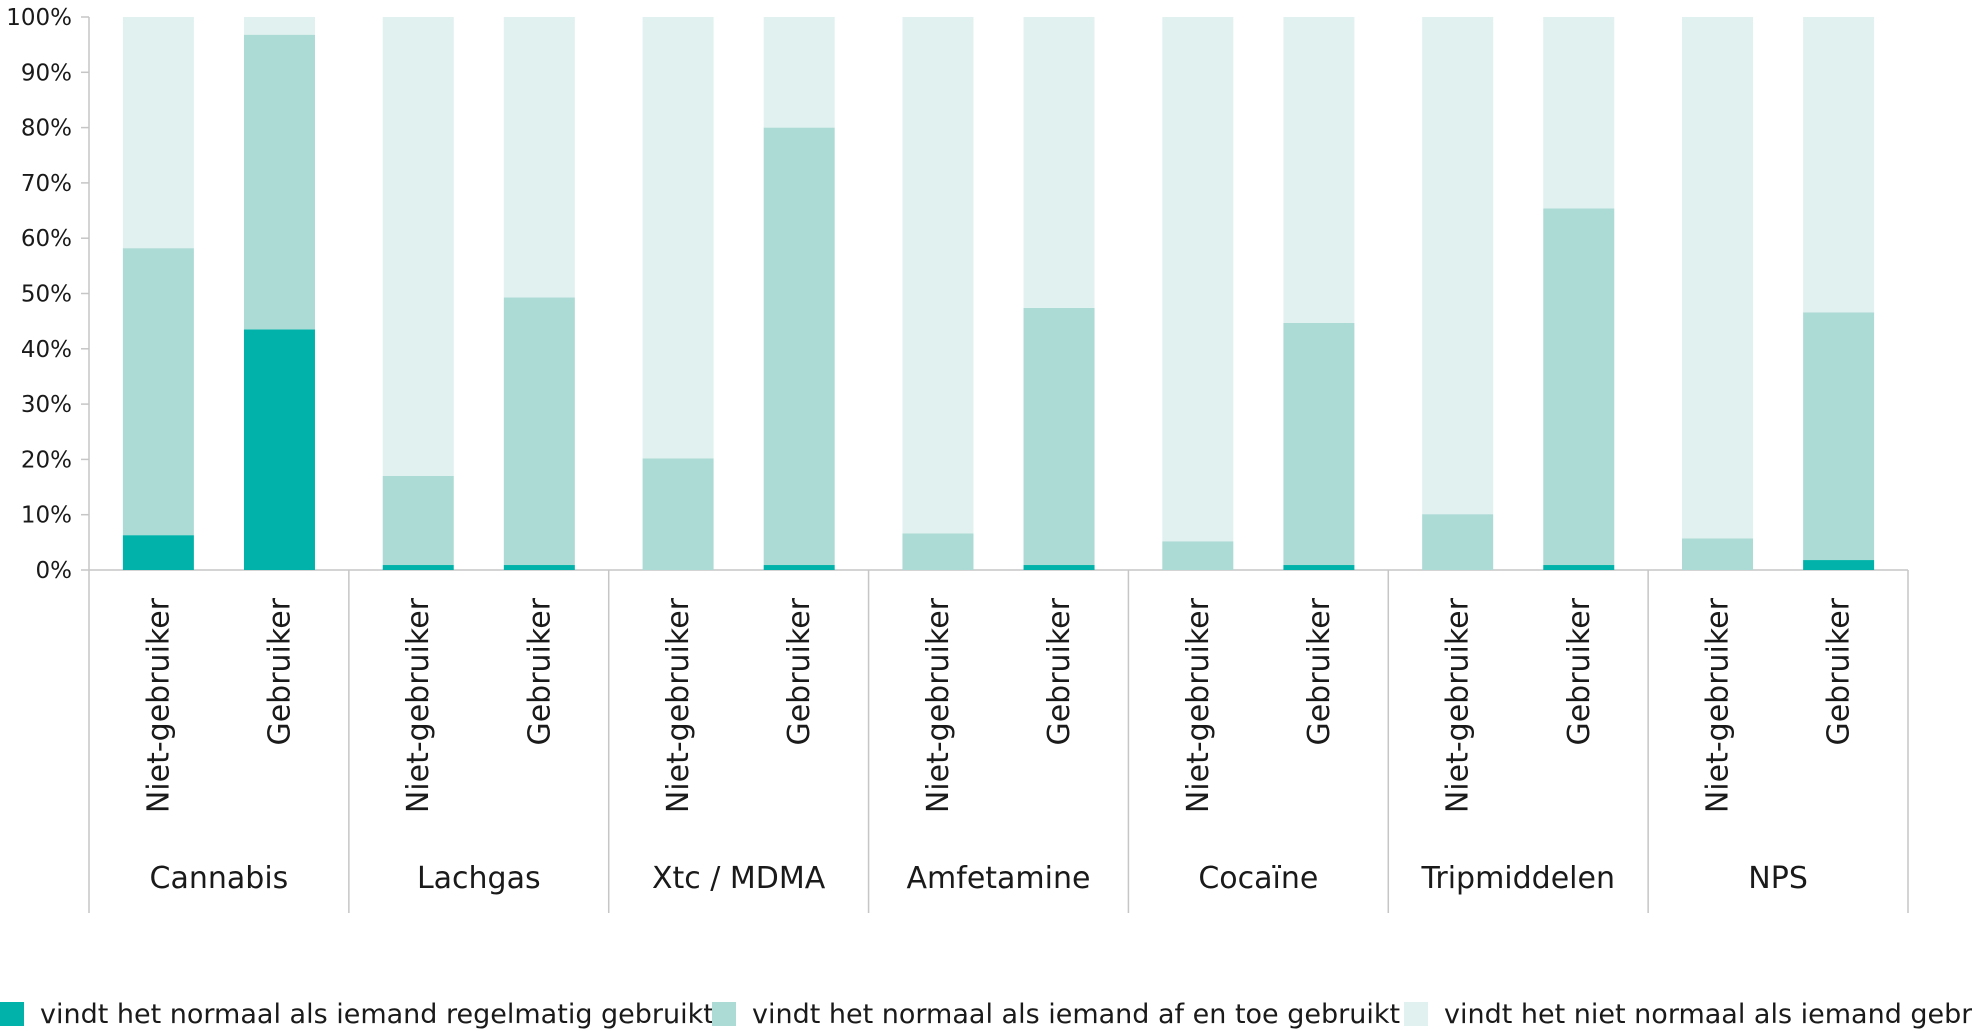  Describe the element at coordinates (46, 239) in the screenshot. I see `y-tick-label: 60%` at that location.